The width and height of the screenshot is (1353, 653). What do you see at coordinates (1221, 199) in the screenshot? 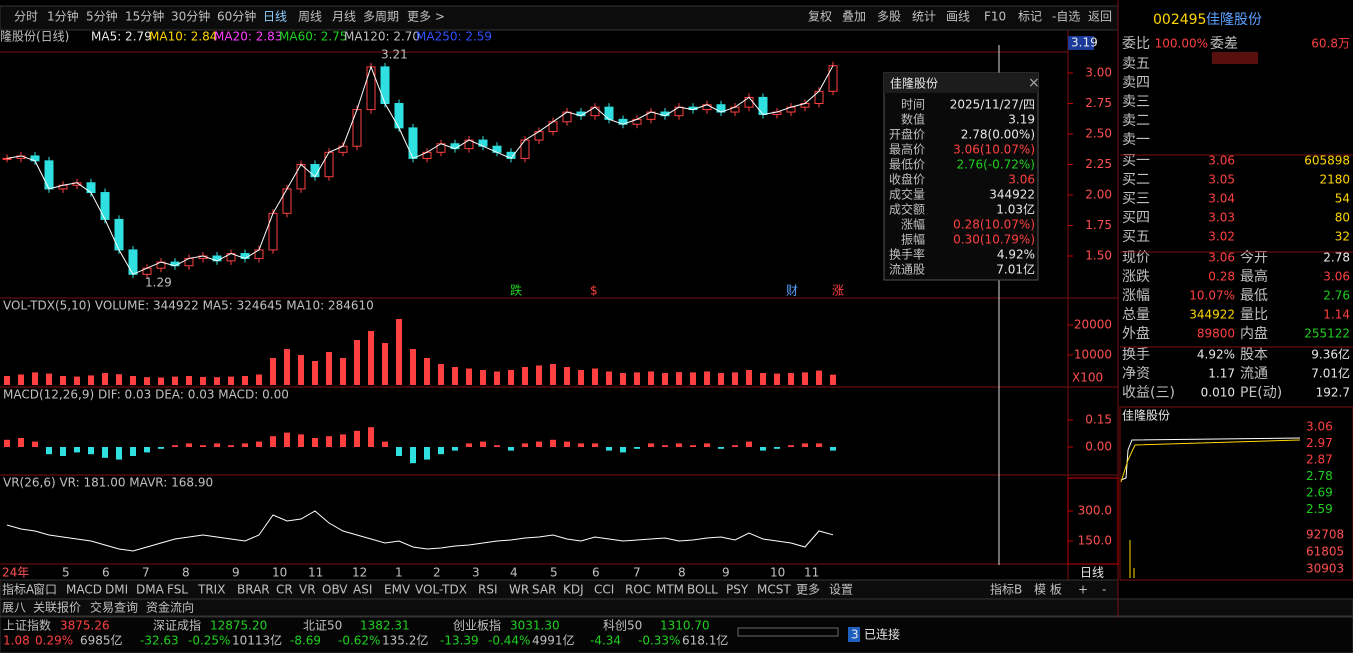
I see `bid-price: 3.04` at bounding box center [1221, 199].